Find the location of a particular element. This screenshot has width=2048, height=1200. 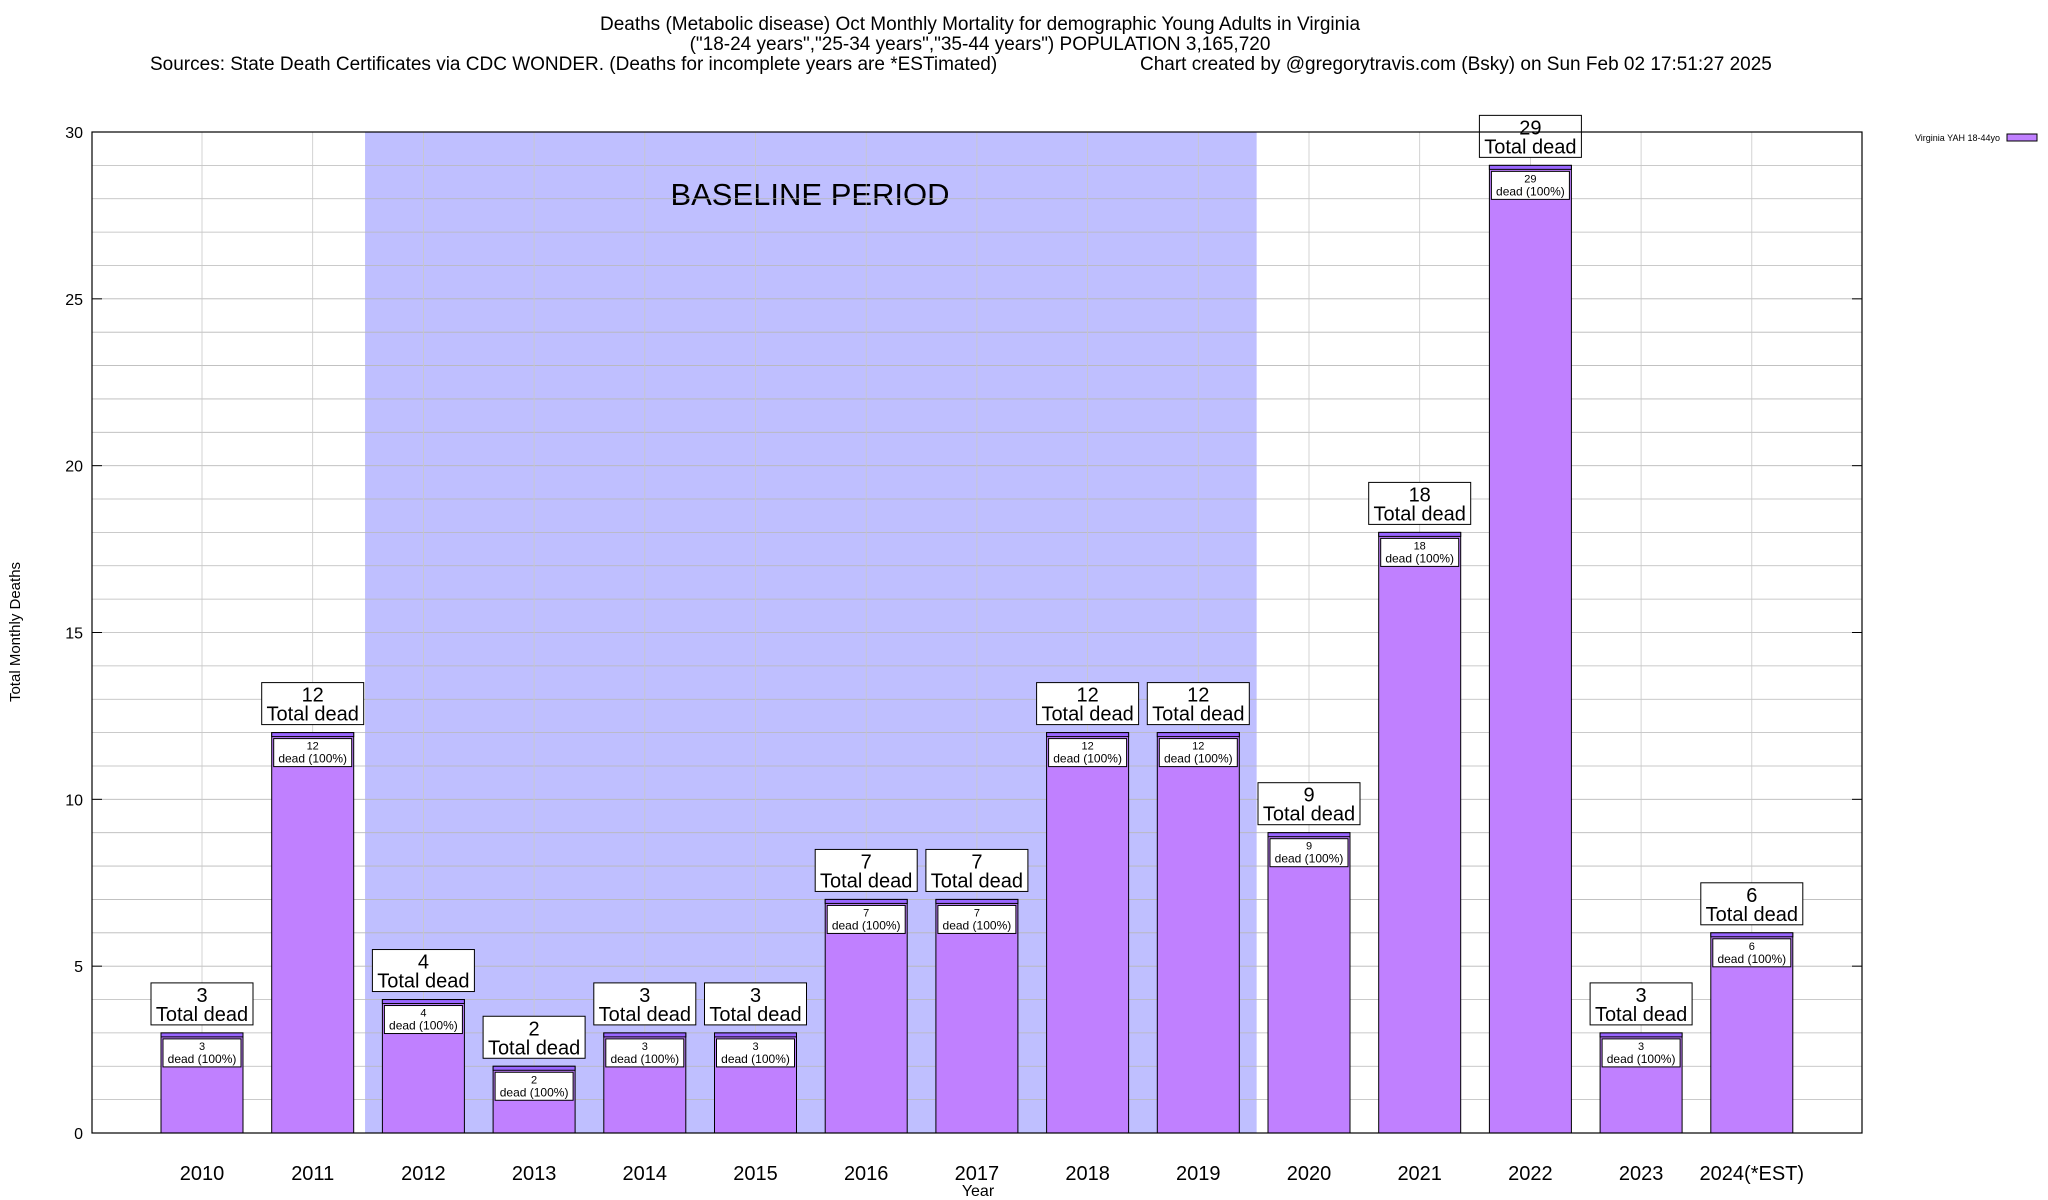

x-tick-label: 2014 is located at coordinates (645, 1174).